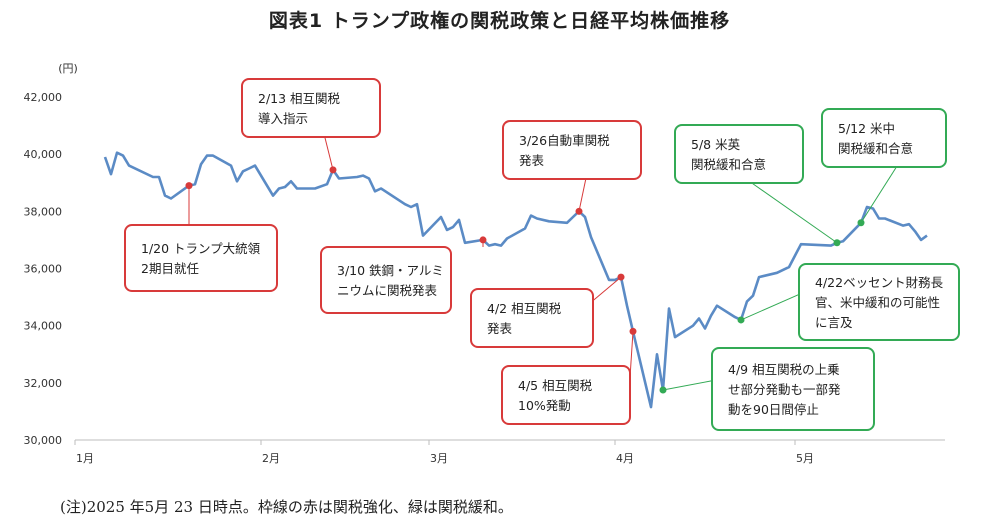  Describe the element at coordinates (564, 140) in the screenshot. I see `annotation-text: 3/26自動車関税` at that location.